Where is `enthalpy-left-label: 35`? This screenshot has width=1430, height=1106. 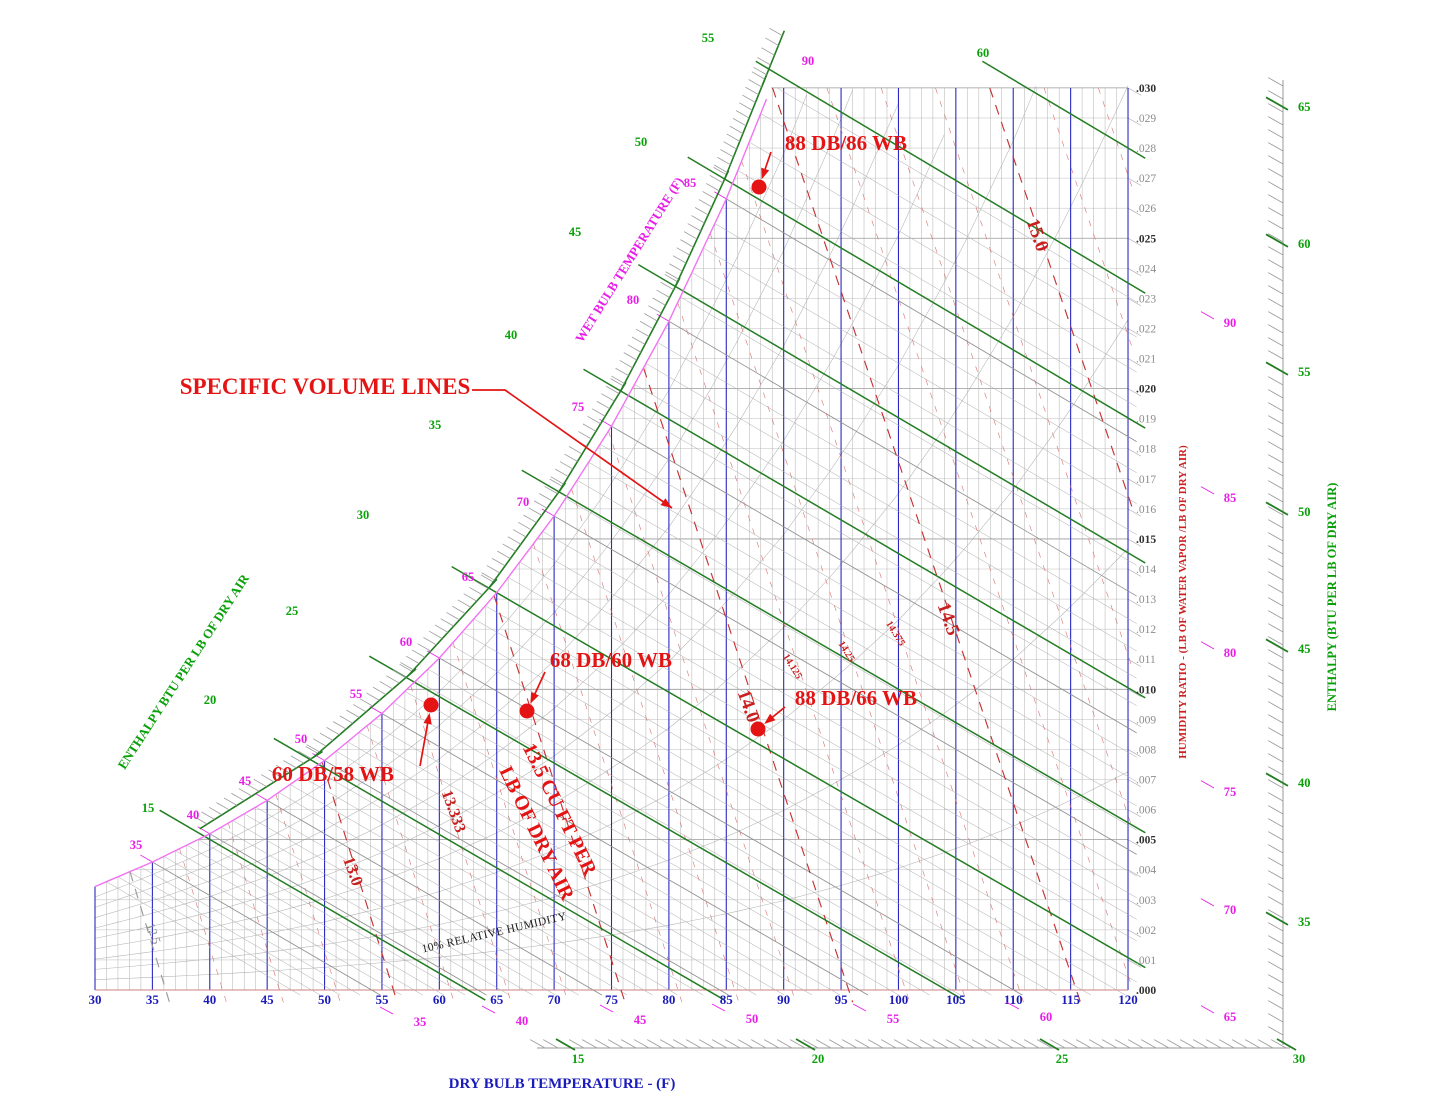
enthalpy-left-label: 35 is located at coordinates (435, 425).